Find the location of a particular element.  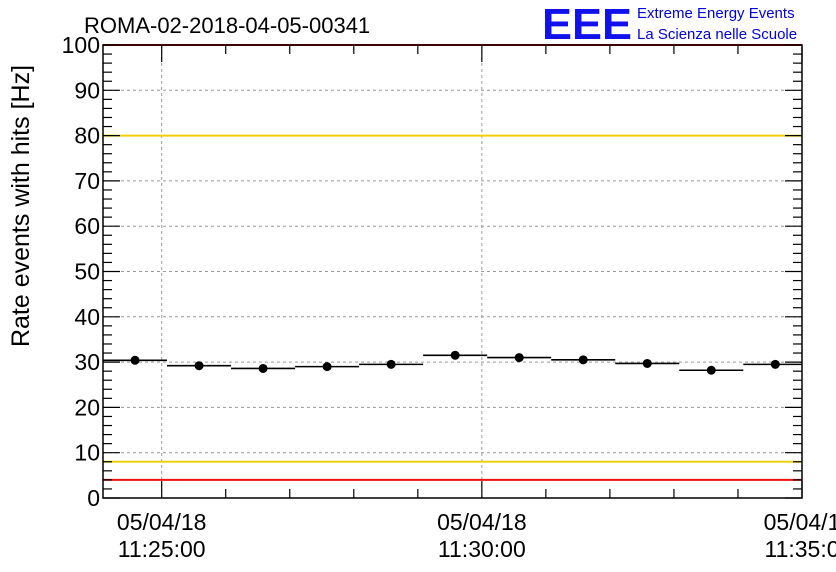

y-axis-label: Rate events with hits [Hz] is located at coordinates (21, 206).